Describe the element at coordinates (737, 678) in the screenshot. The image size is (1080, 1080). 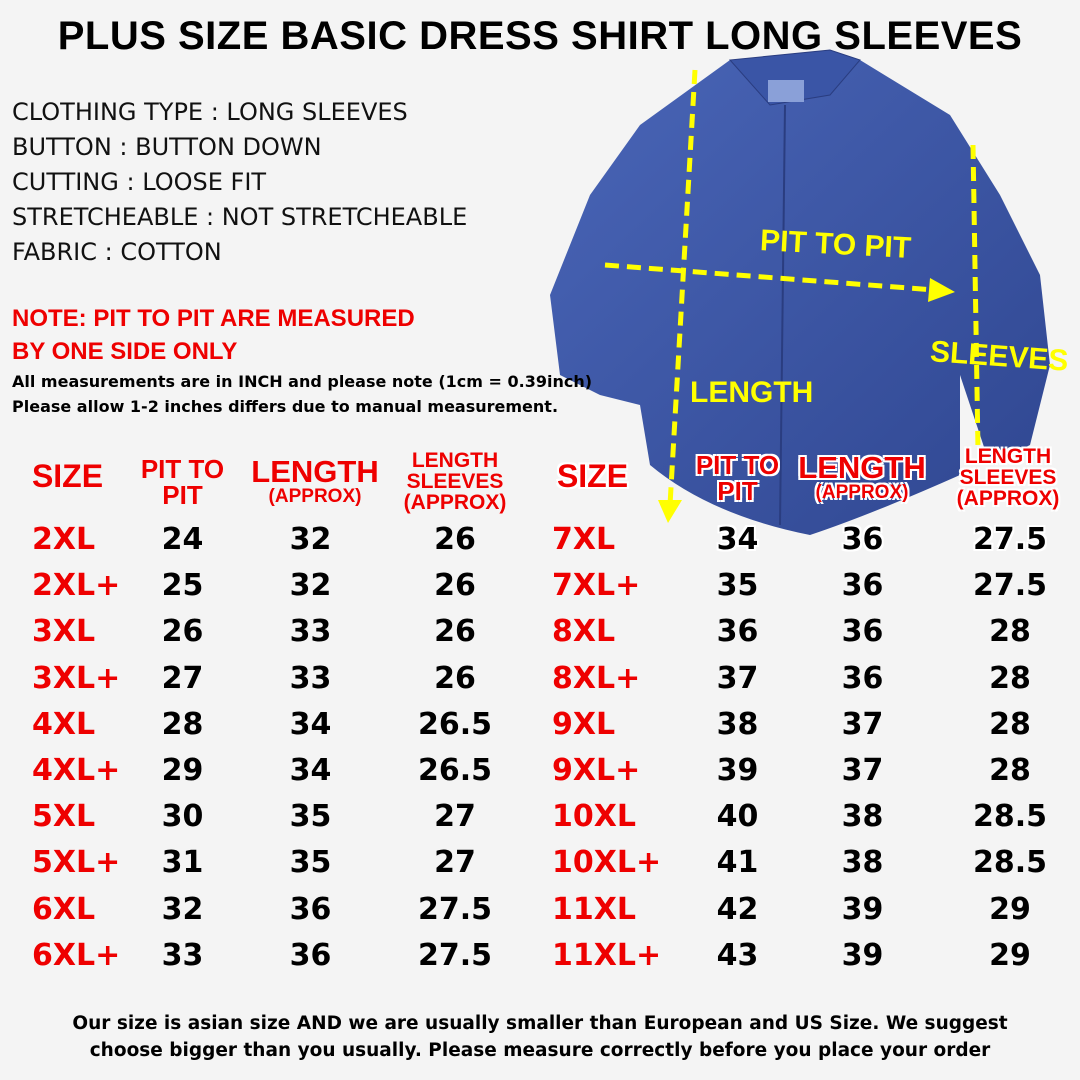
I see `cell-pit: 37` at that location.